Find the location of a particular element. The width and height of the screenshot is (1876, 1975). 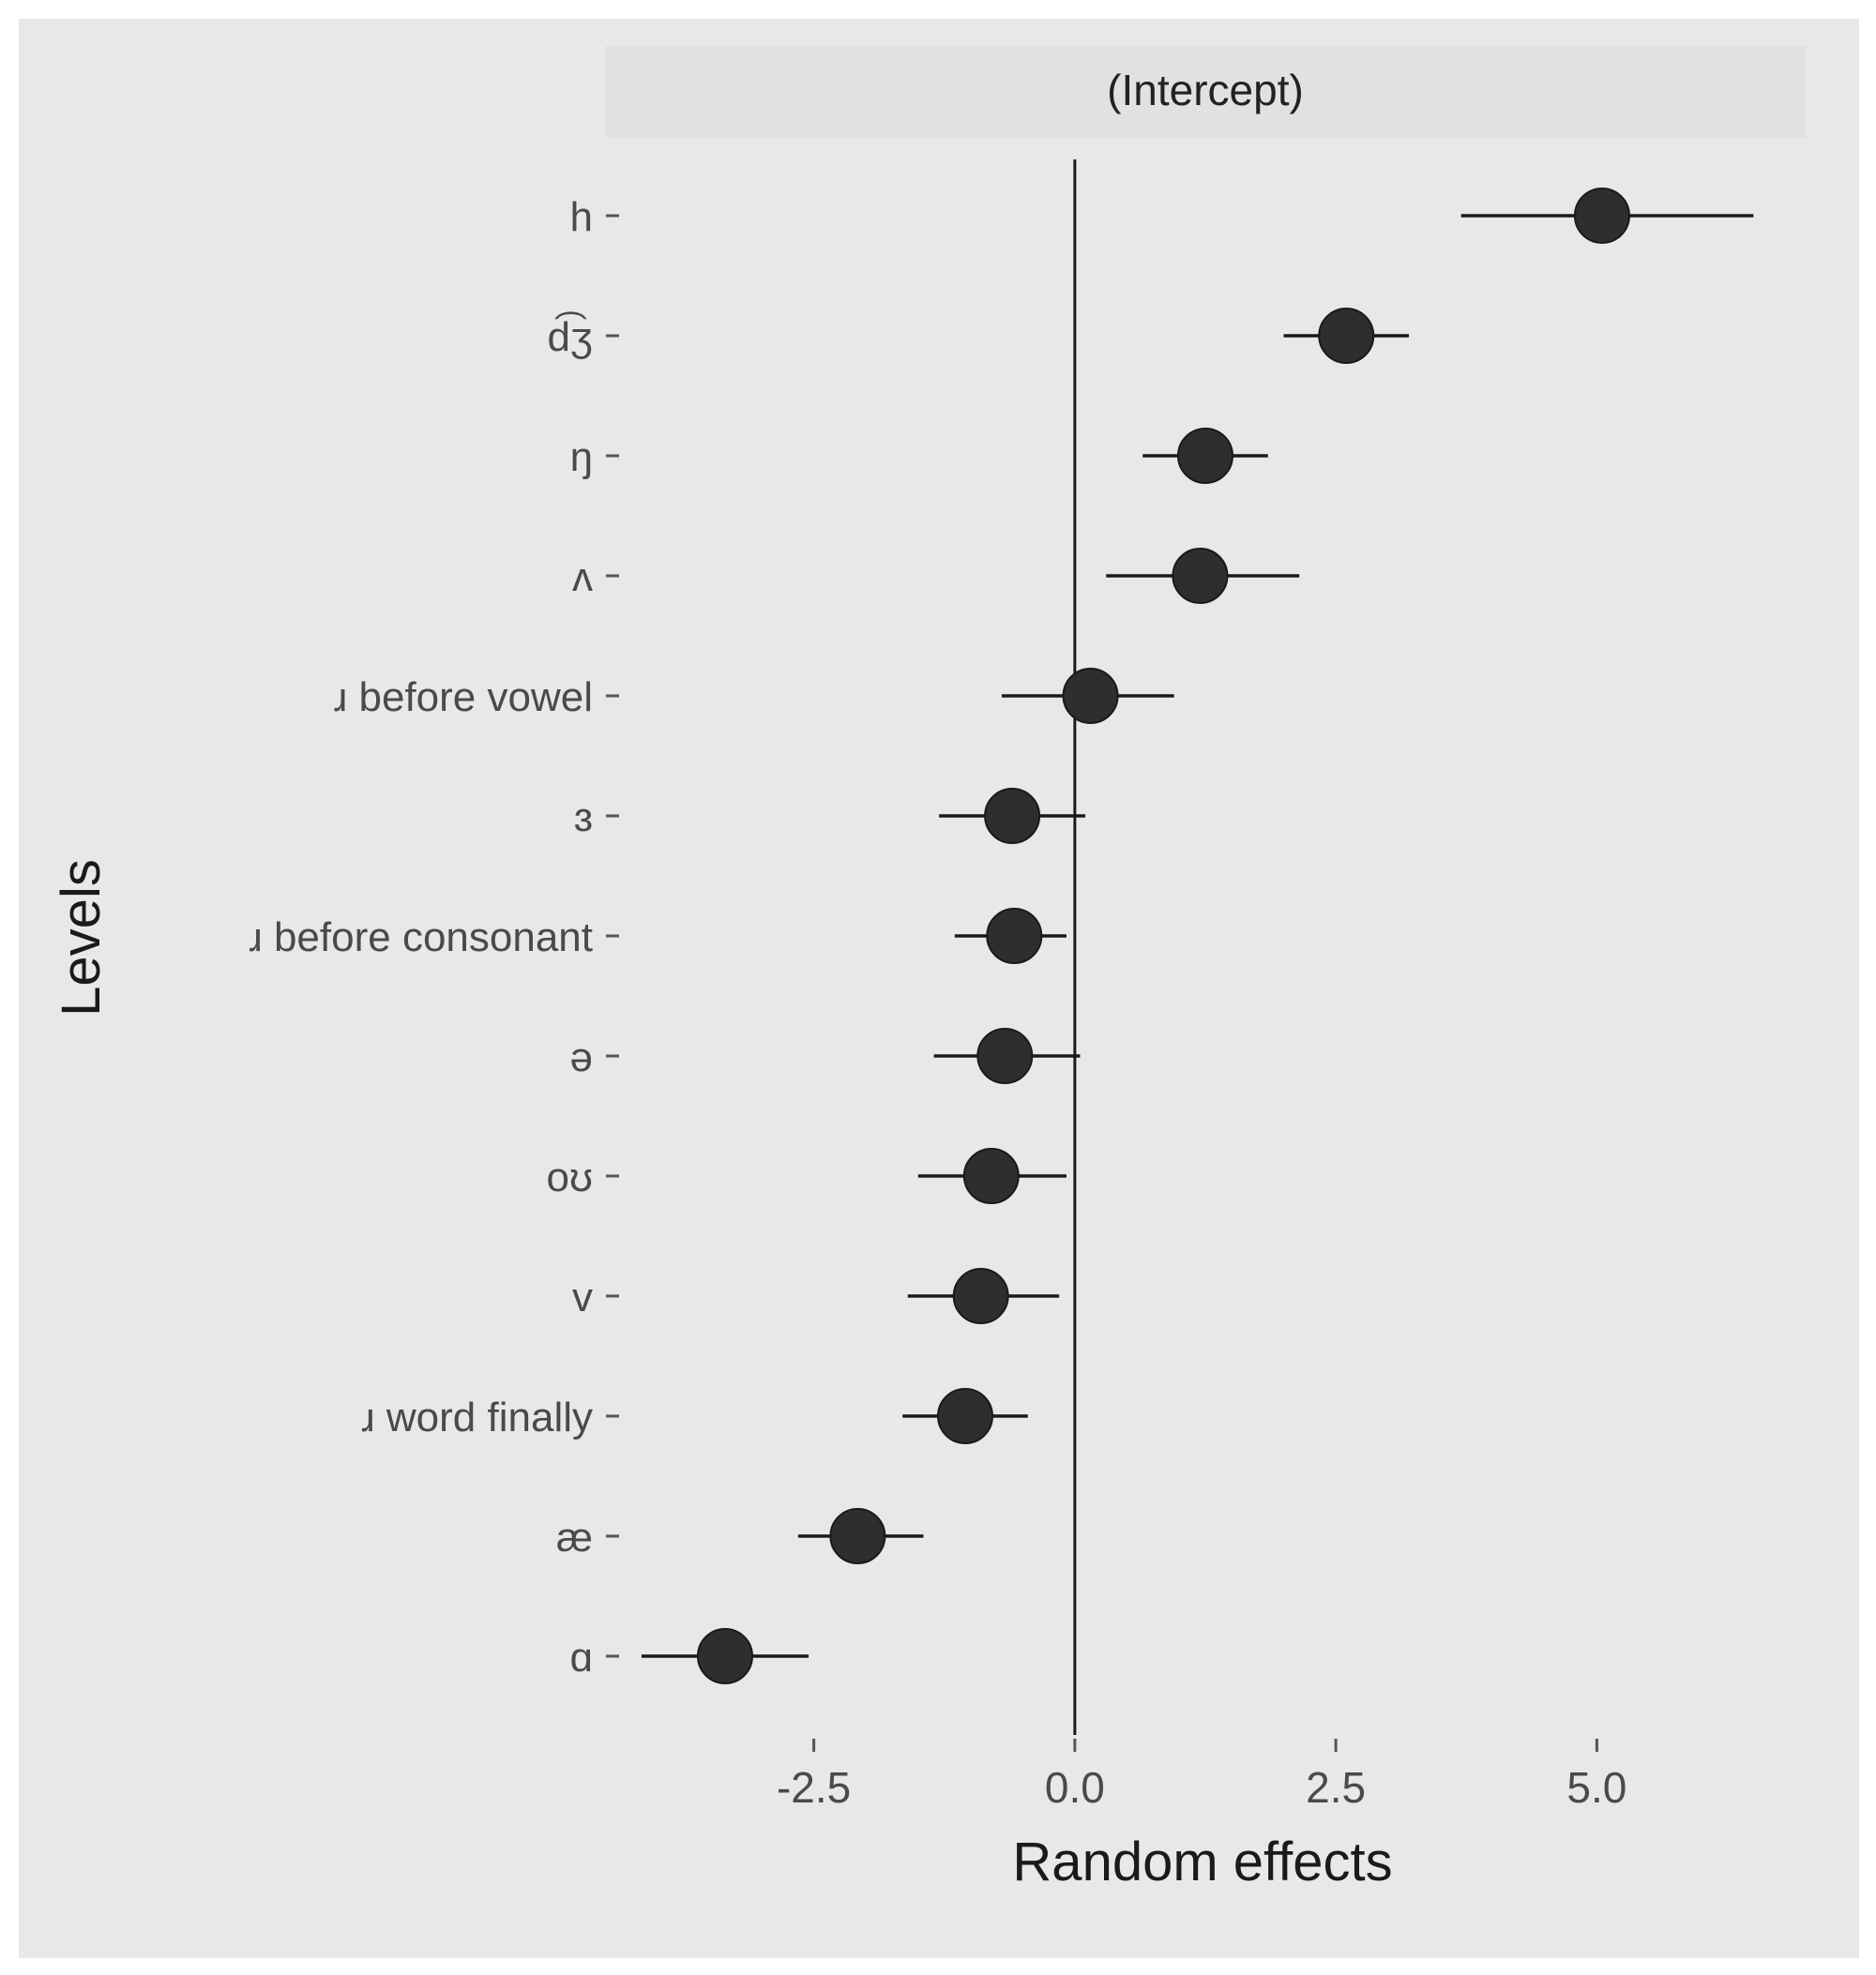

y-tick-label: ɹ before vowel is located at coordinates (463, 697).